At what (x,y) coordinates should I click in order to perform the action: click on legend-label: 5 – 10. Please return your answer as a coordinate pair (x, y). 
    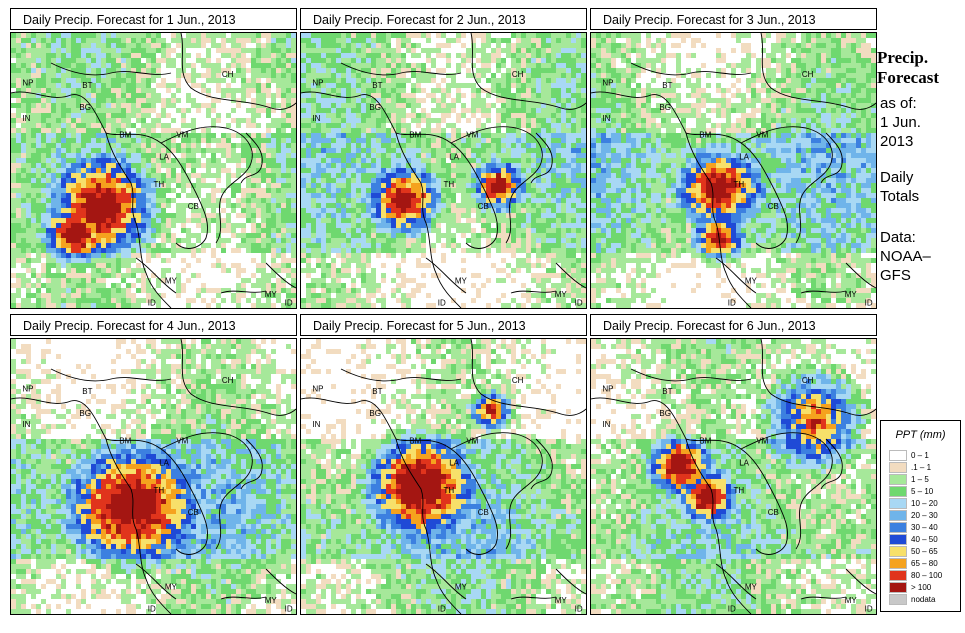
    Looking at the image, I should click on (922, 491).